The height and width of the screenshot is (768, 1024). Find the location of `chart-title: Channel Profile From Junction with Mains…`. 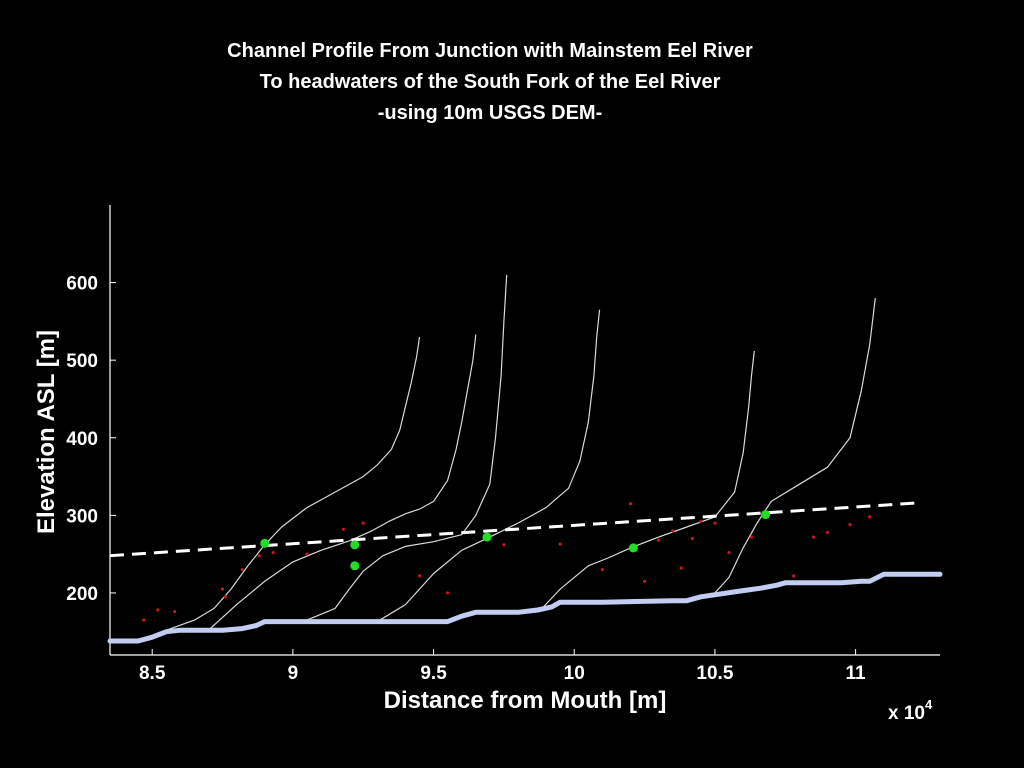

chart-title: Channel Profile From Junction with Mains… is located at coordinates (490, 51).